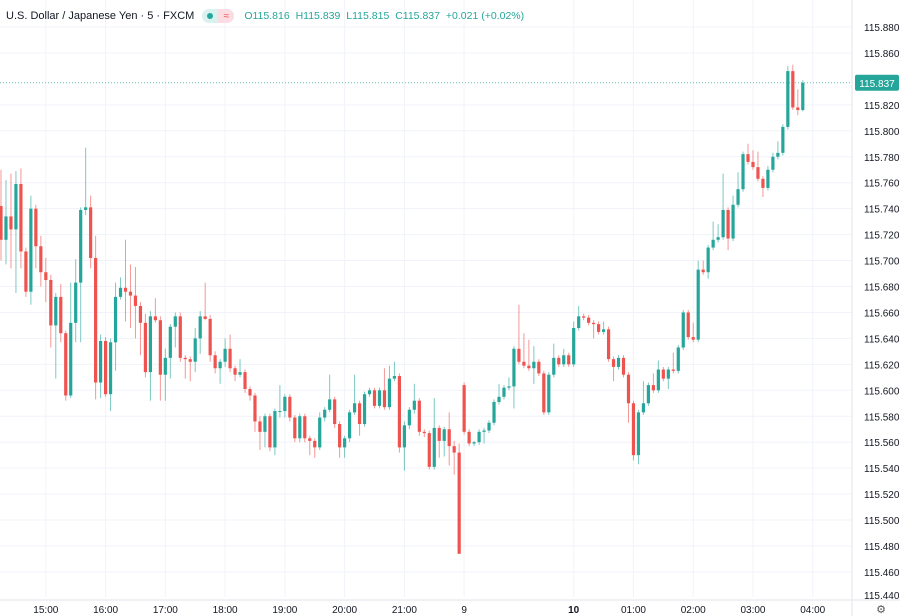  What do you see at coordinates (100, 16) in the screenshot?
I see `symbol-title: U.S. Dollar / Japanese Yen · 5 · FXCM` at bounding box center [100, 16].